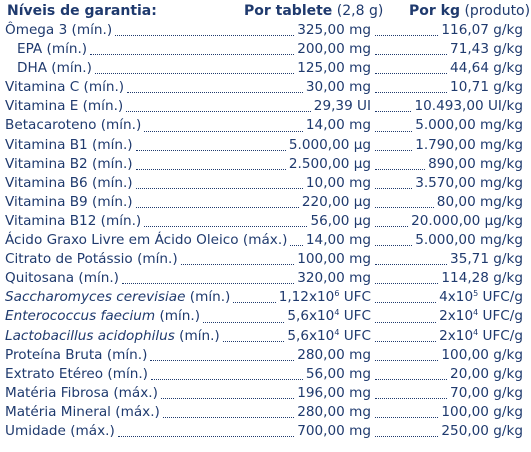 This screenshot has height=452, width=531. Describe the element at coordinates (476, 294) in the screenshot. I see `value-exponent: 5` at that location.